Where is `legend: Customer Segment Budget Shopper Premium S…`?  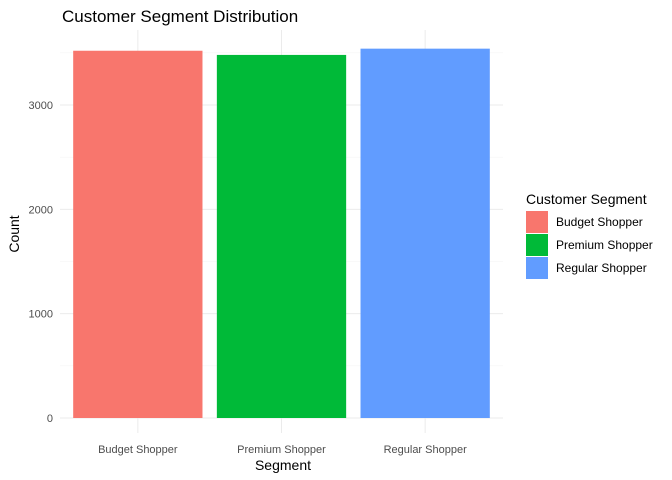 legend: Customer Segment Budget Shopper Premium S… is located at coordinates (589, 235).